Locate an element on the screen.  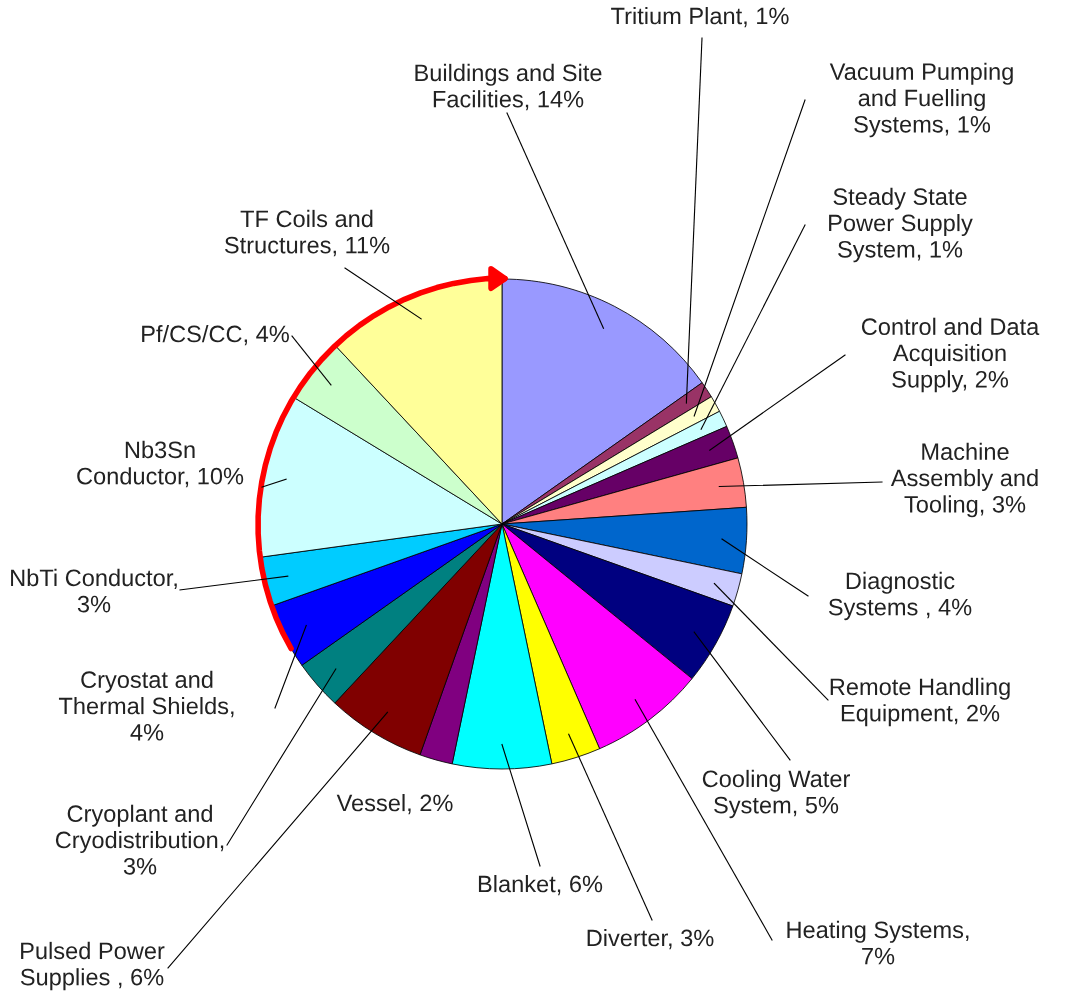
slice-label: Control and Data Acquisition Supply, 2% is located at coordinates (950, 355).